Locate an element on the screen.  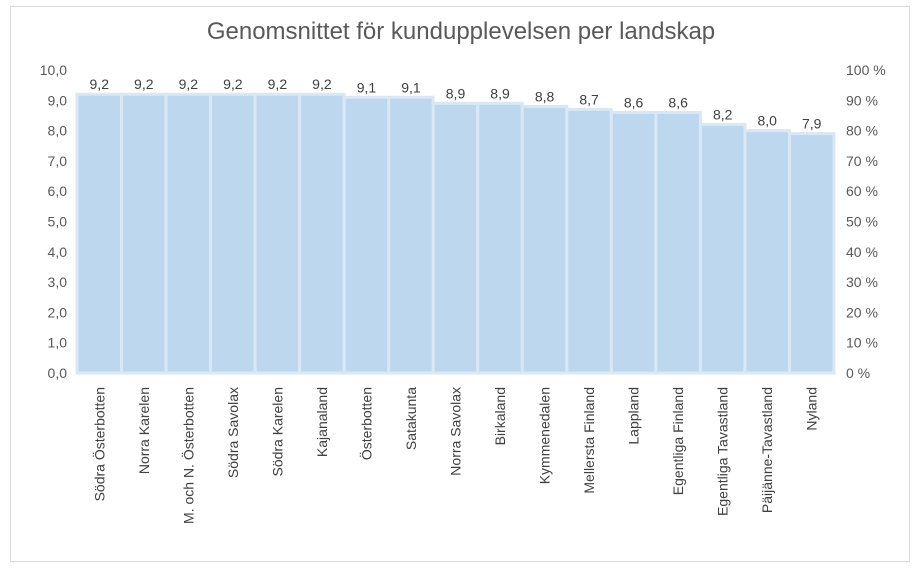
y2-tick-label: 10 % is located at coordinates (862, 343).